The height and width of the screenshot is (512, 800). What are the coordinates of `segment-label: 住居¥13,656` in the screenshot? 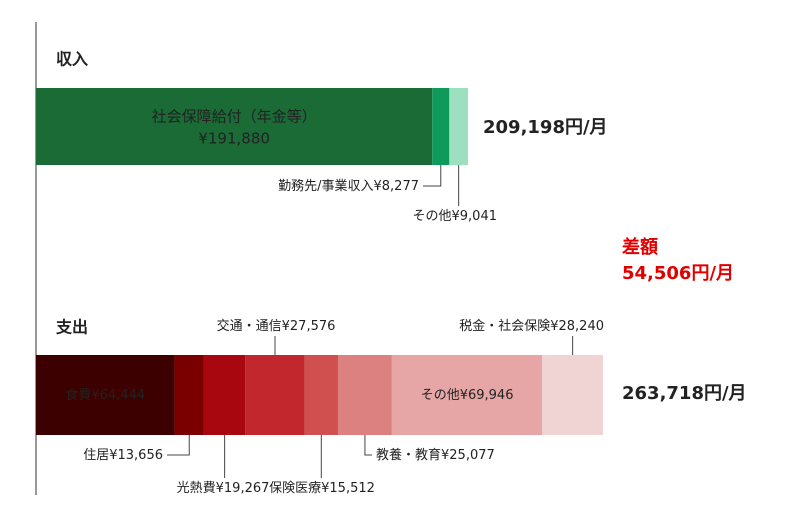 It's located at (123, 455).